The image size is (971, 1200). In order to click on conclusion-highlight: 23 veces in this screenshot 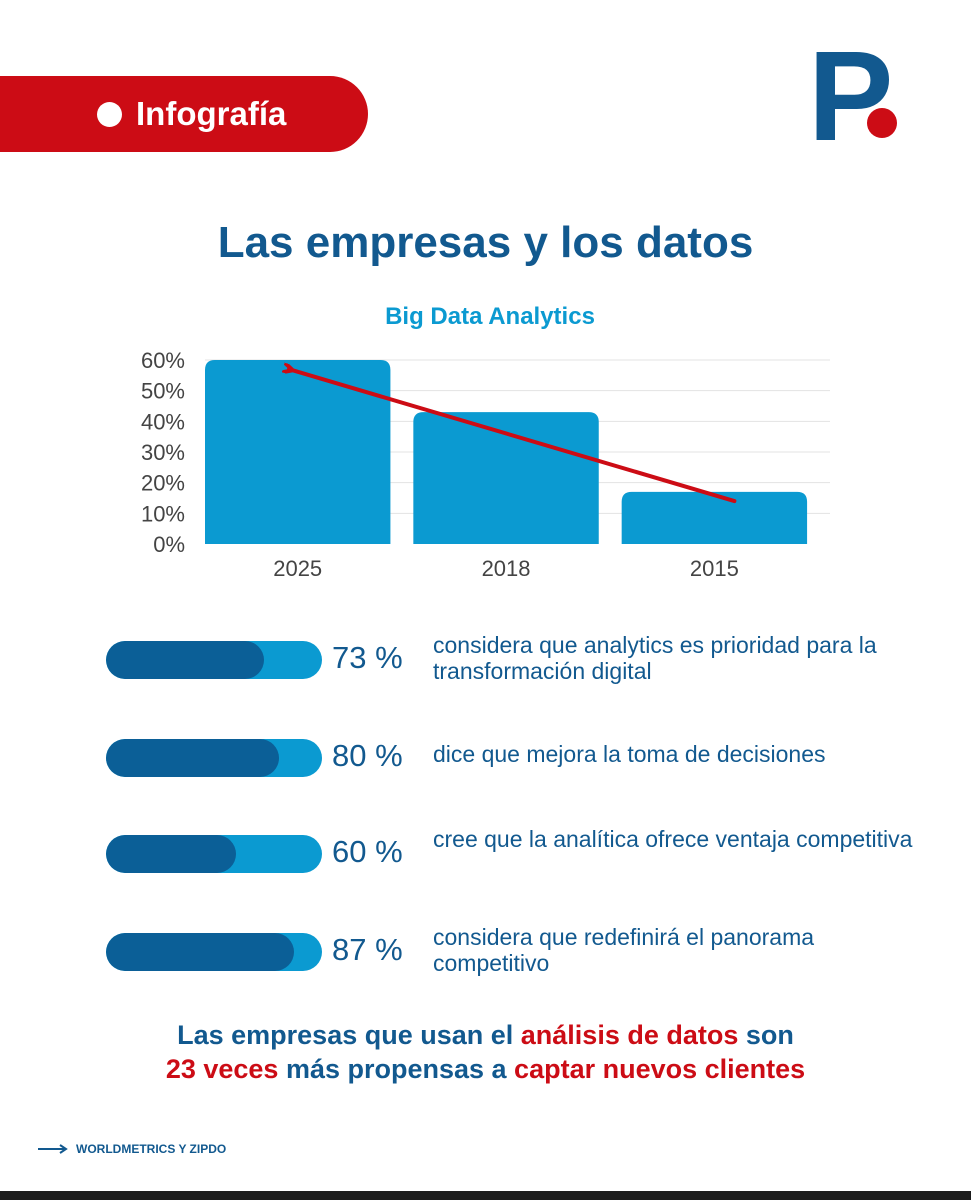, I will do `click(222, 1069)`.